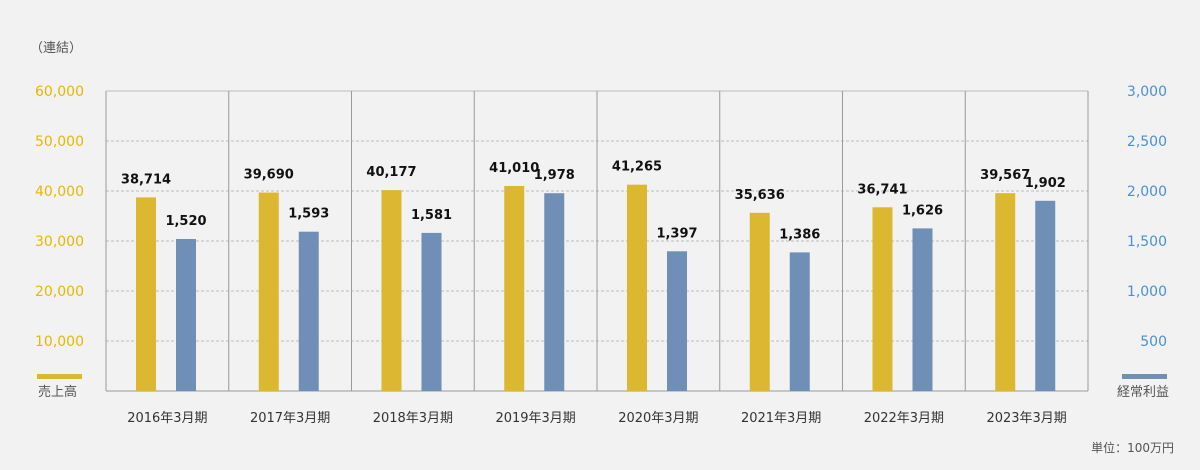 The height and width of the screenshot is (470, 1200). What do you see at coordinates (1153, 342) in the screenshot?
I see `right-y-tick-label: 500` at bounding box center [1153, 342].